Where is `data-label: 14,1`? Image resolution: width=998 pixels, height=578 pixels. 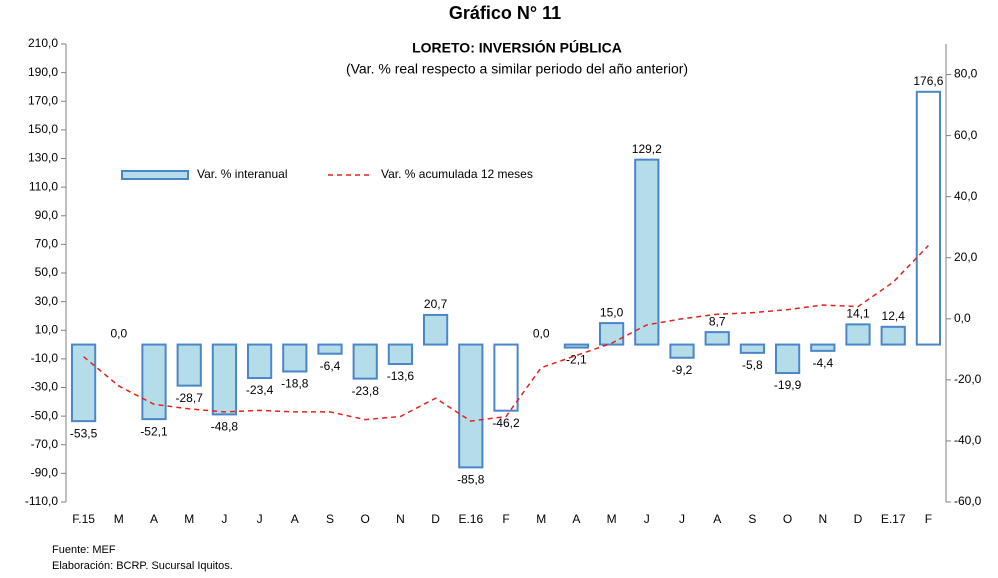
data-label: 14,1 is located at coordinates (858, 314).